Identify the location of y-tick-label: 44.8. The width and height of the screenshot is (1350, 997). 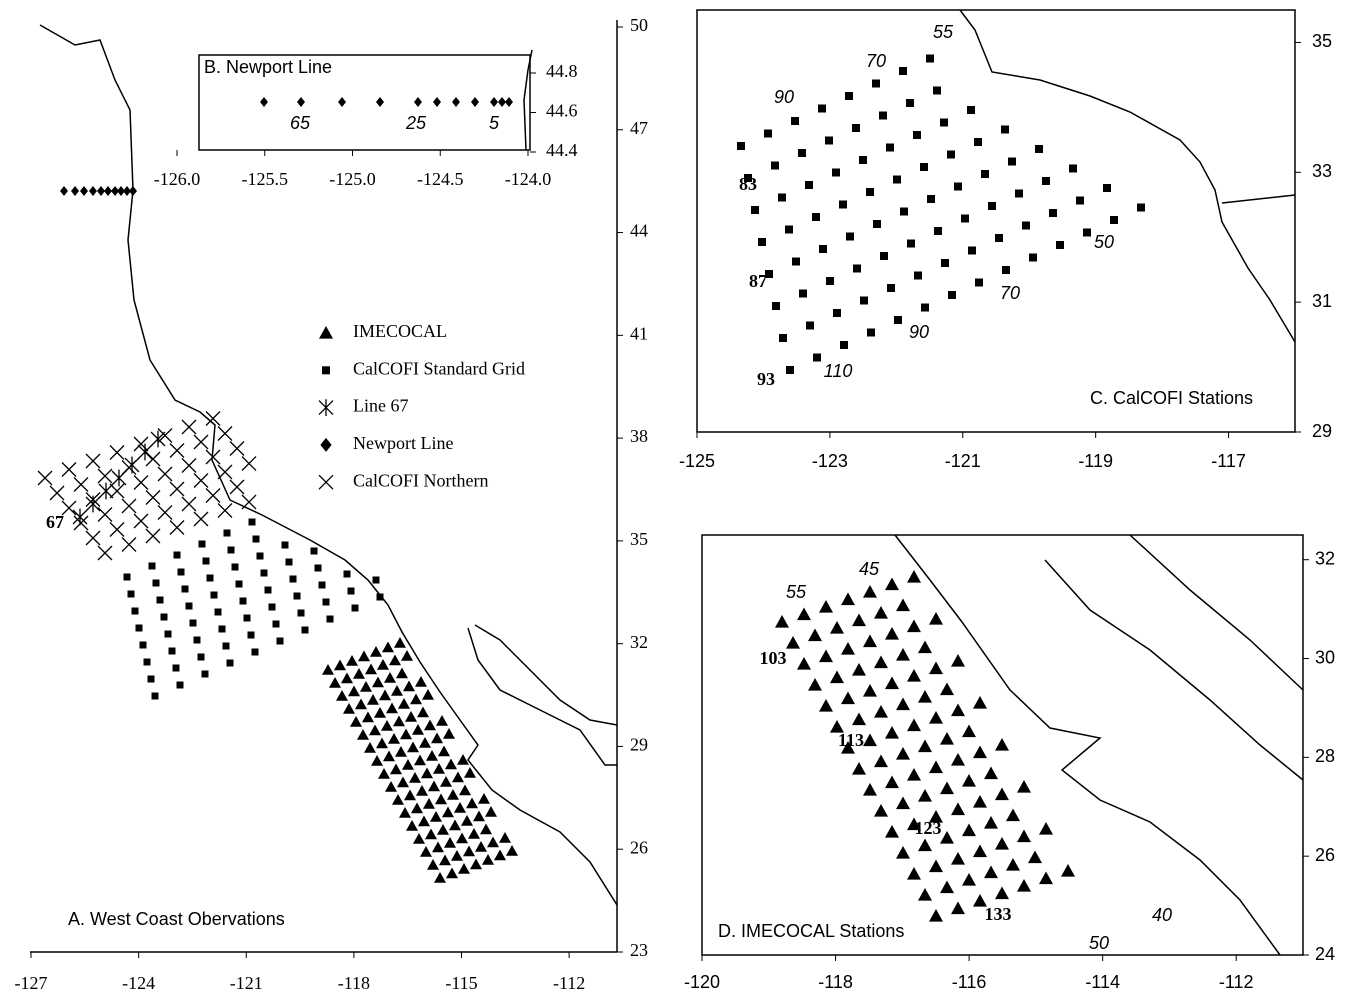
(562, 71).